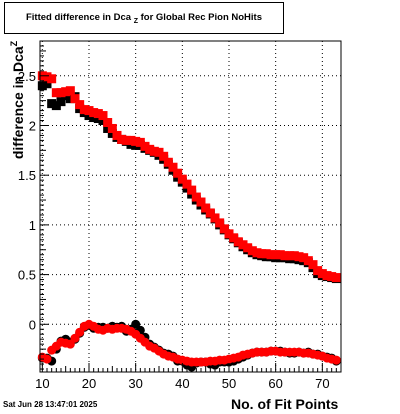 This screenshot has height=414, width=400. I want to click on chart-title-subscript: Z, so click(135, 21).